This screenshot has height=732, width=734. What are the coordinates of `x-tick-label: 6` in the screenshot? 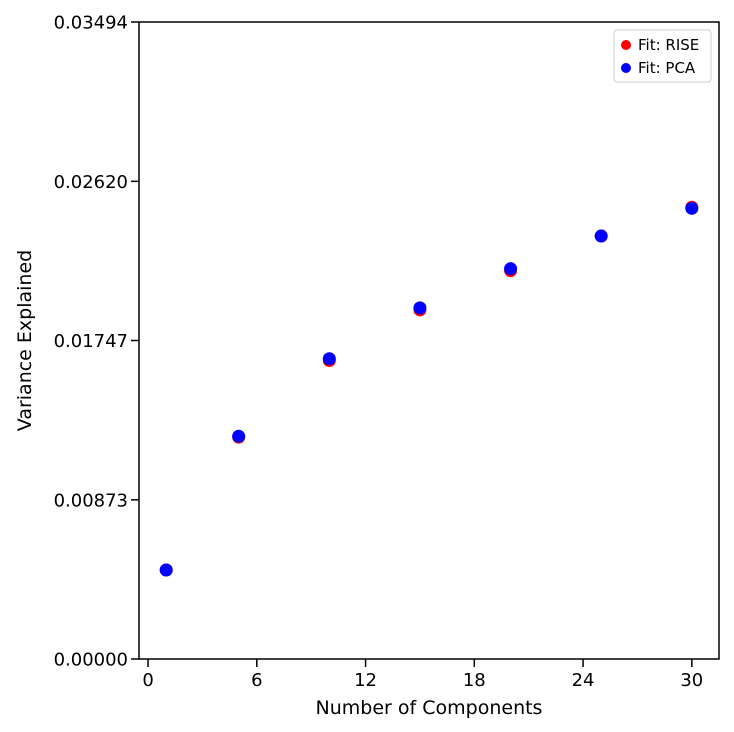 It's located at (256, 680).